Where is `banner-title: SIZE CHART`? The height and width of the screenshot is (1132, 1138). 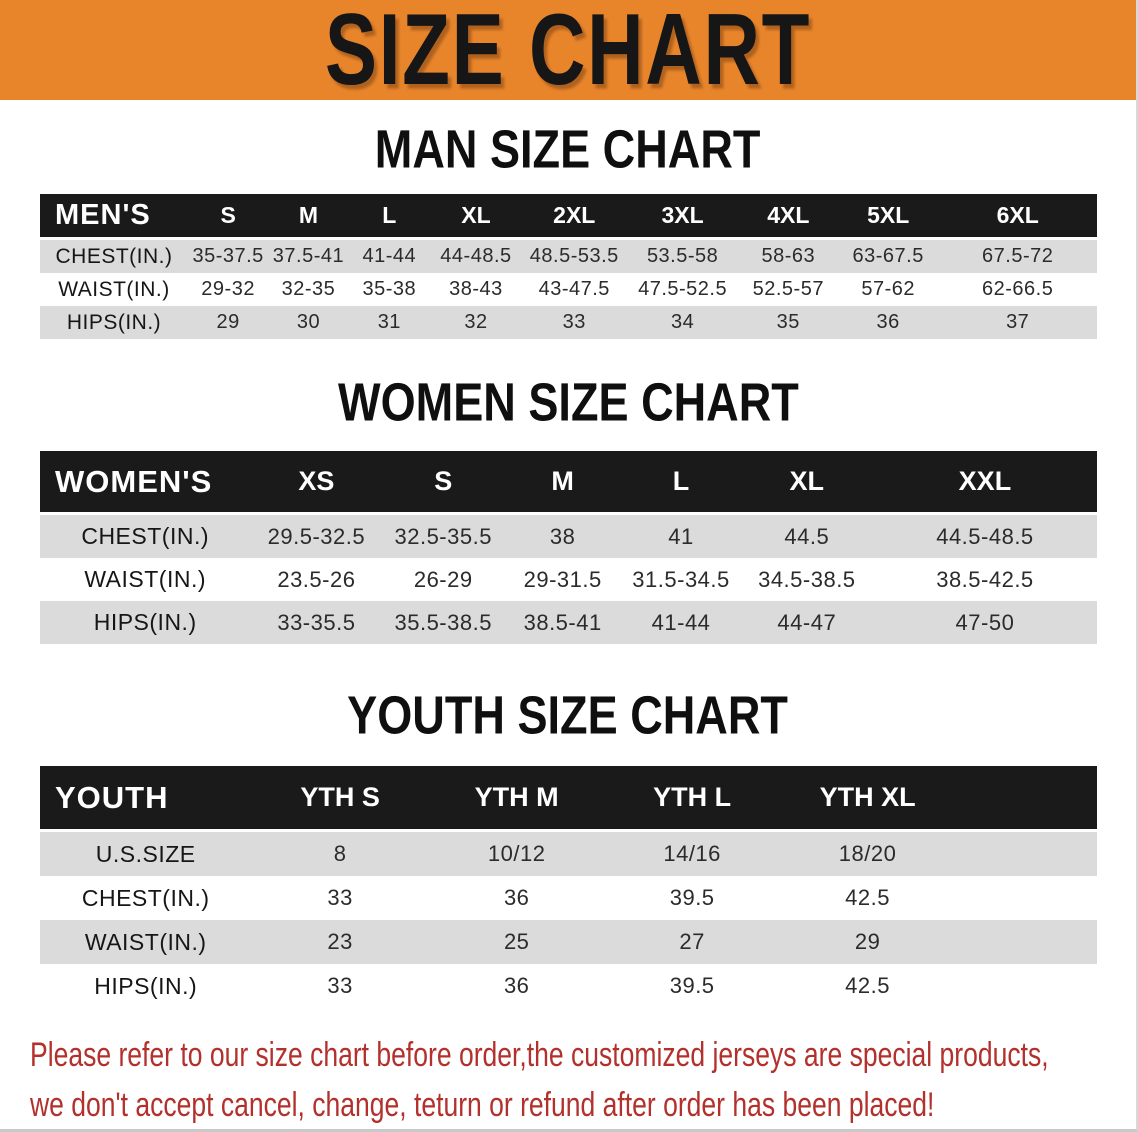
banner-title: SIZE CHART is located at coordinates (568, 50).